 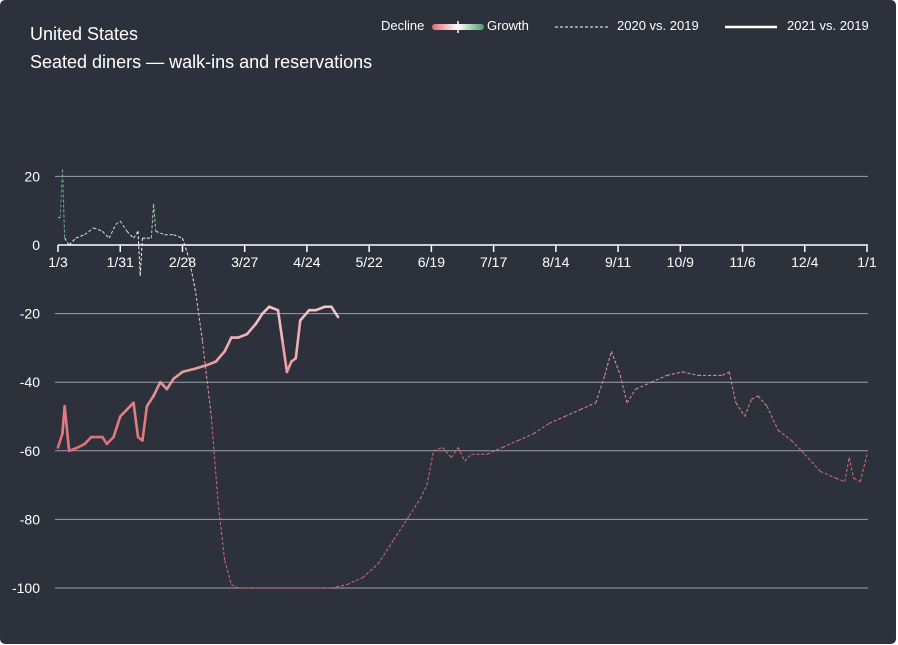 I want to click on x-tick-label: 8/14, so click(x=555, y=262).